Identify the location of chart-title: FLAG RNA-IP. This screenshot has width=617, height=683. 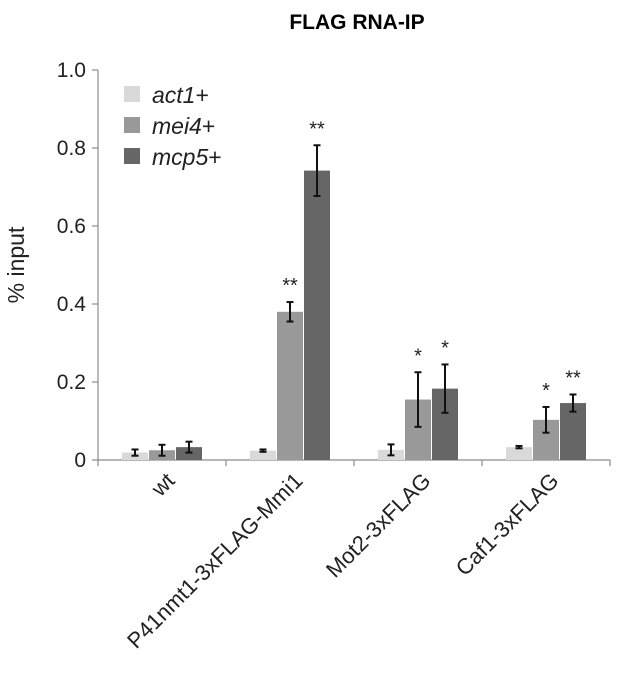
(356, 22).